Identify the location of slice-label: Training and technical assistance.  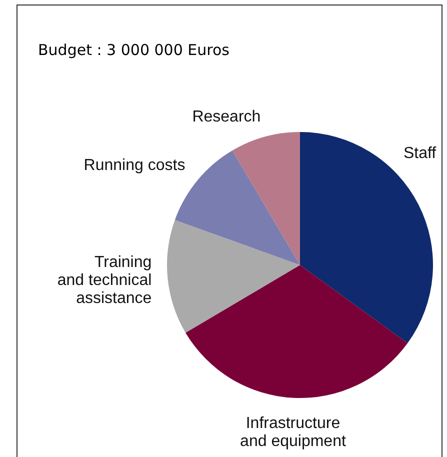
(104, 281).